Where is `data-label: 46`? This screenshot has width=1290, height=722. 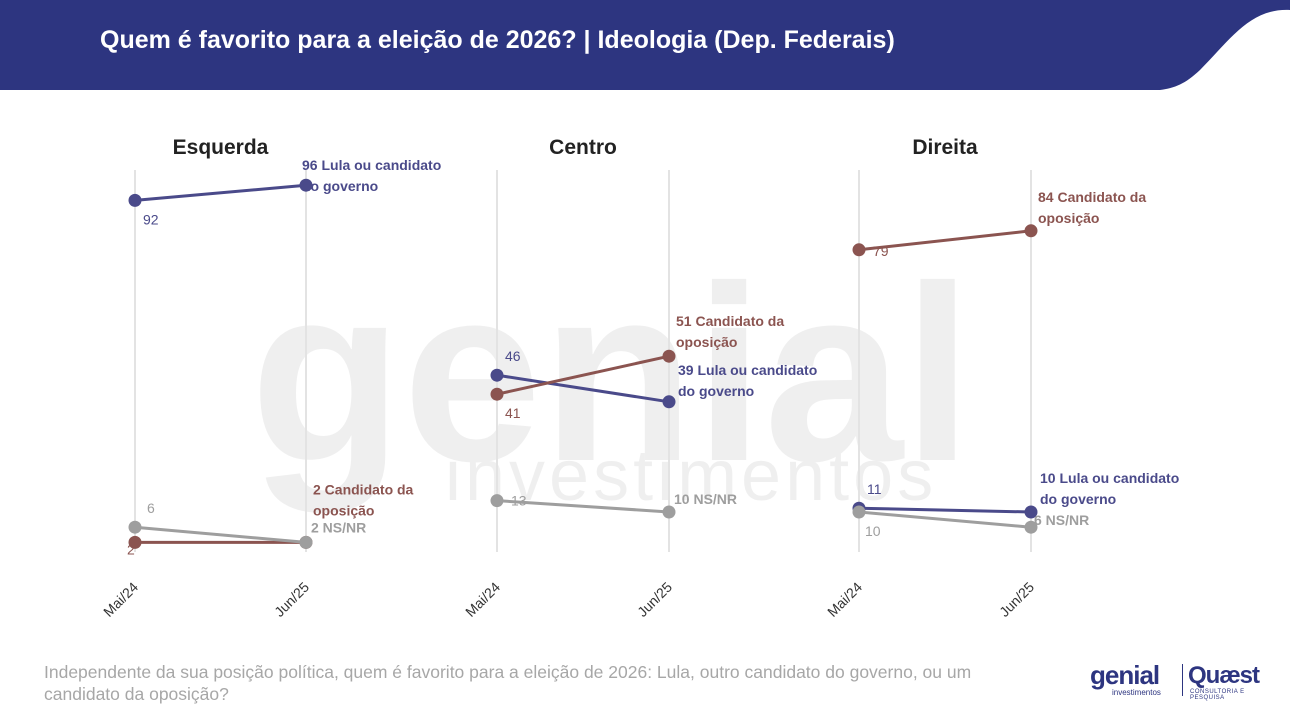
data-label: 46 is located at coordinates (513, 356).